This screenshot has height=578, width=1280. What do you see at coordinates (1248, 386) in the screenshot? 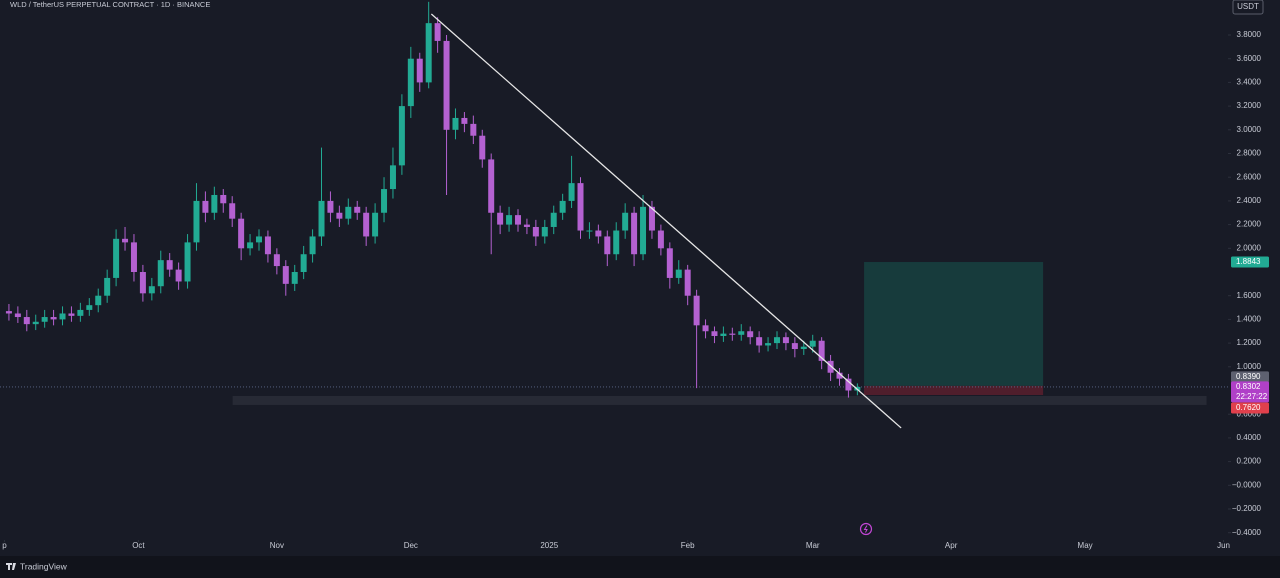
I see `price-tag-label: 0.8302` at bounding box center [1248, 386].